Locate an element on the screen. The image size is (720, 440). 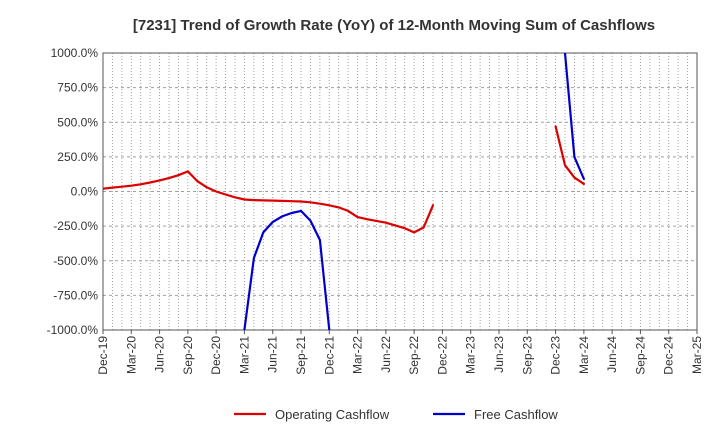
x-tick-label: Jun-24 is located at coordinates (612, 354).